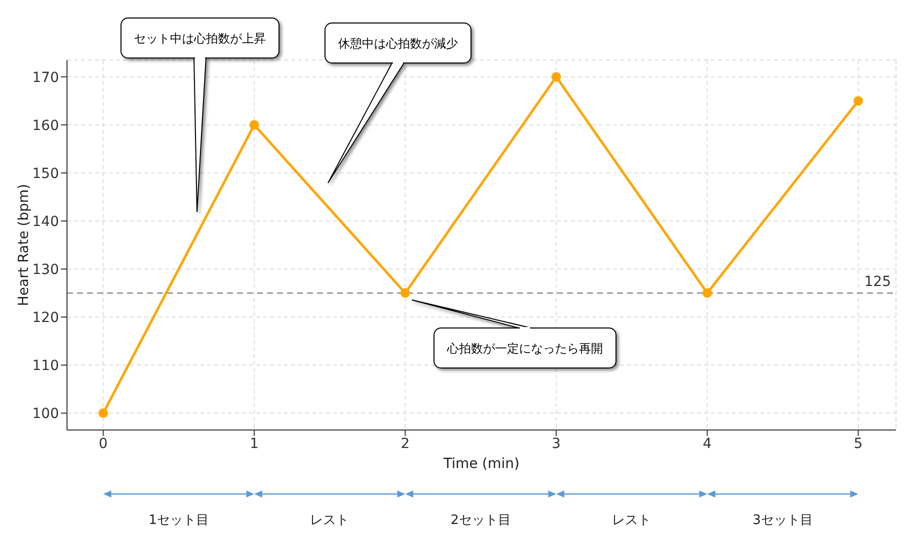 The image size is (924, 545). What do you see at coordinates (45, 318) in the screenshot?
I see `y-tick-label: 120` at bounding box center [45, 318].